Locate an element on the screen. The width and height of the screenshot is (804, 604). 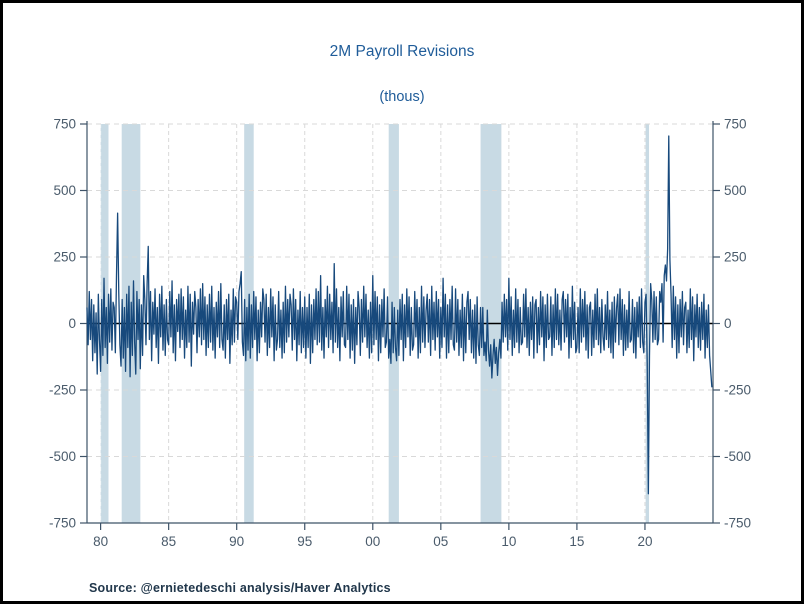
left-y-tick-label: -250 is located at coordinates (62, 390).